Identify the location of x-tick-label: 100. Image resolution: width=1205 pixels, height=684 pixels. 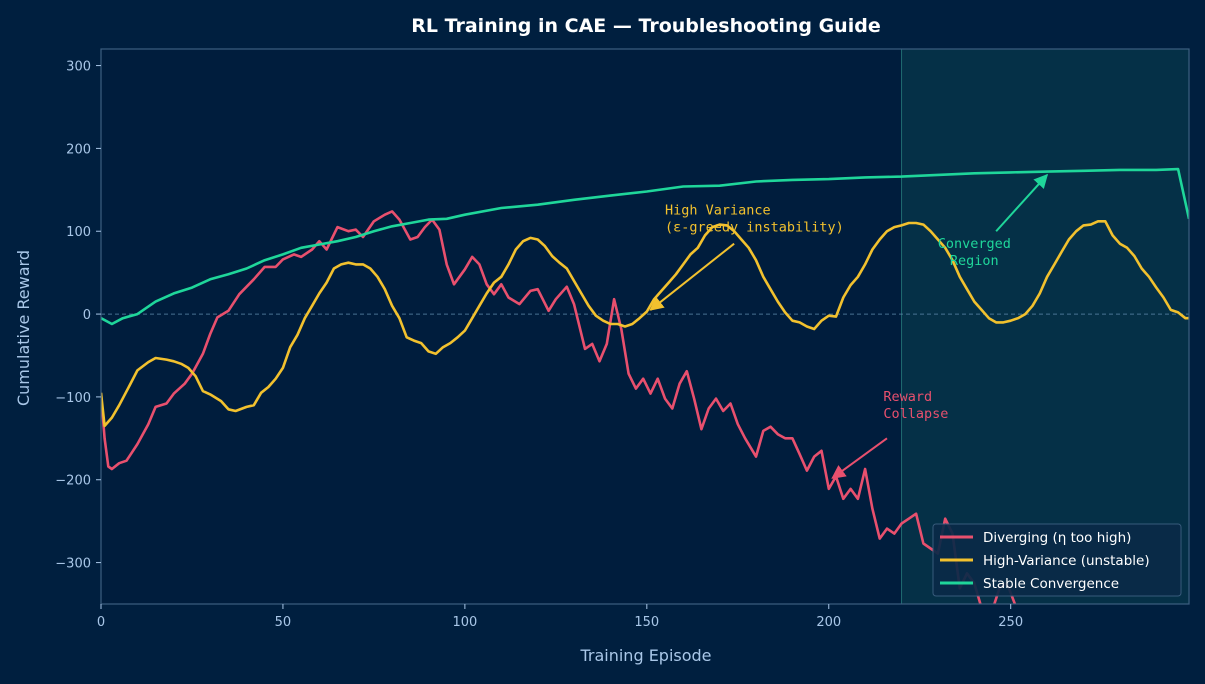
(464, 622).